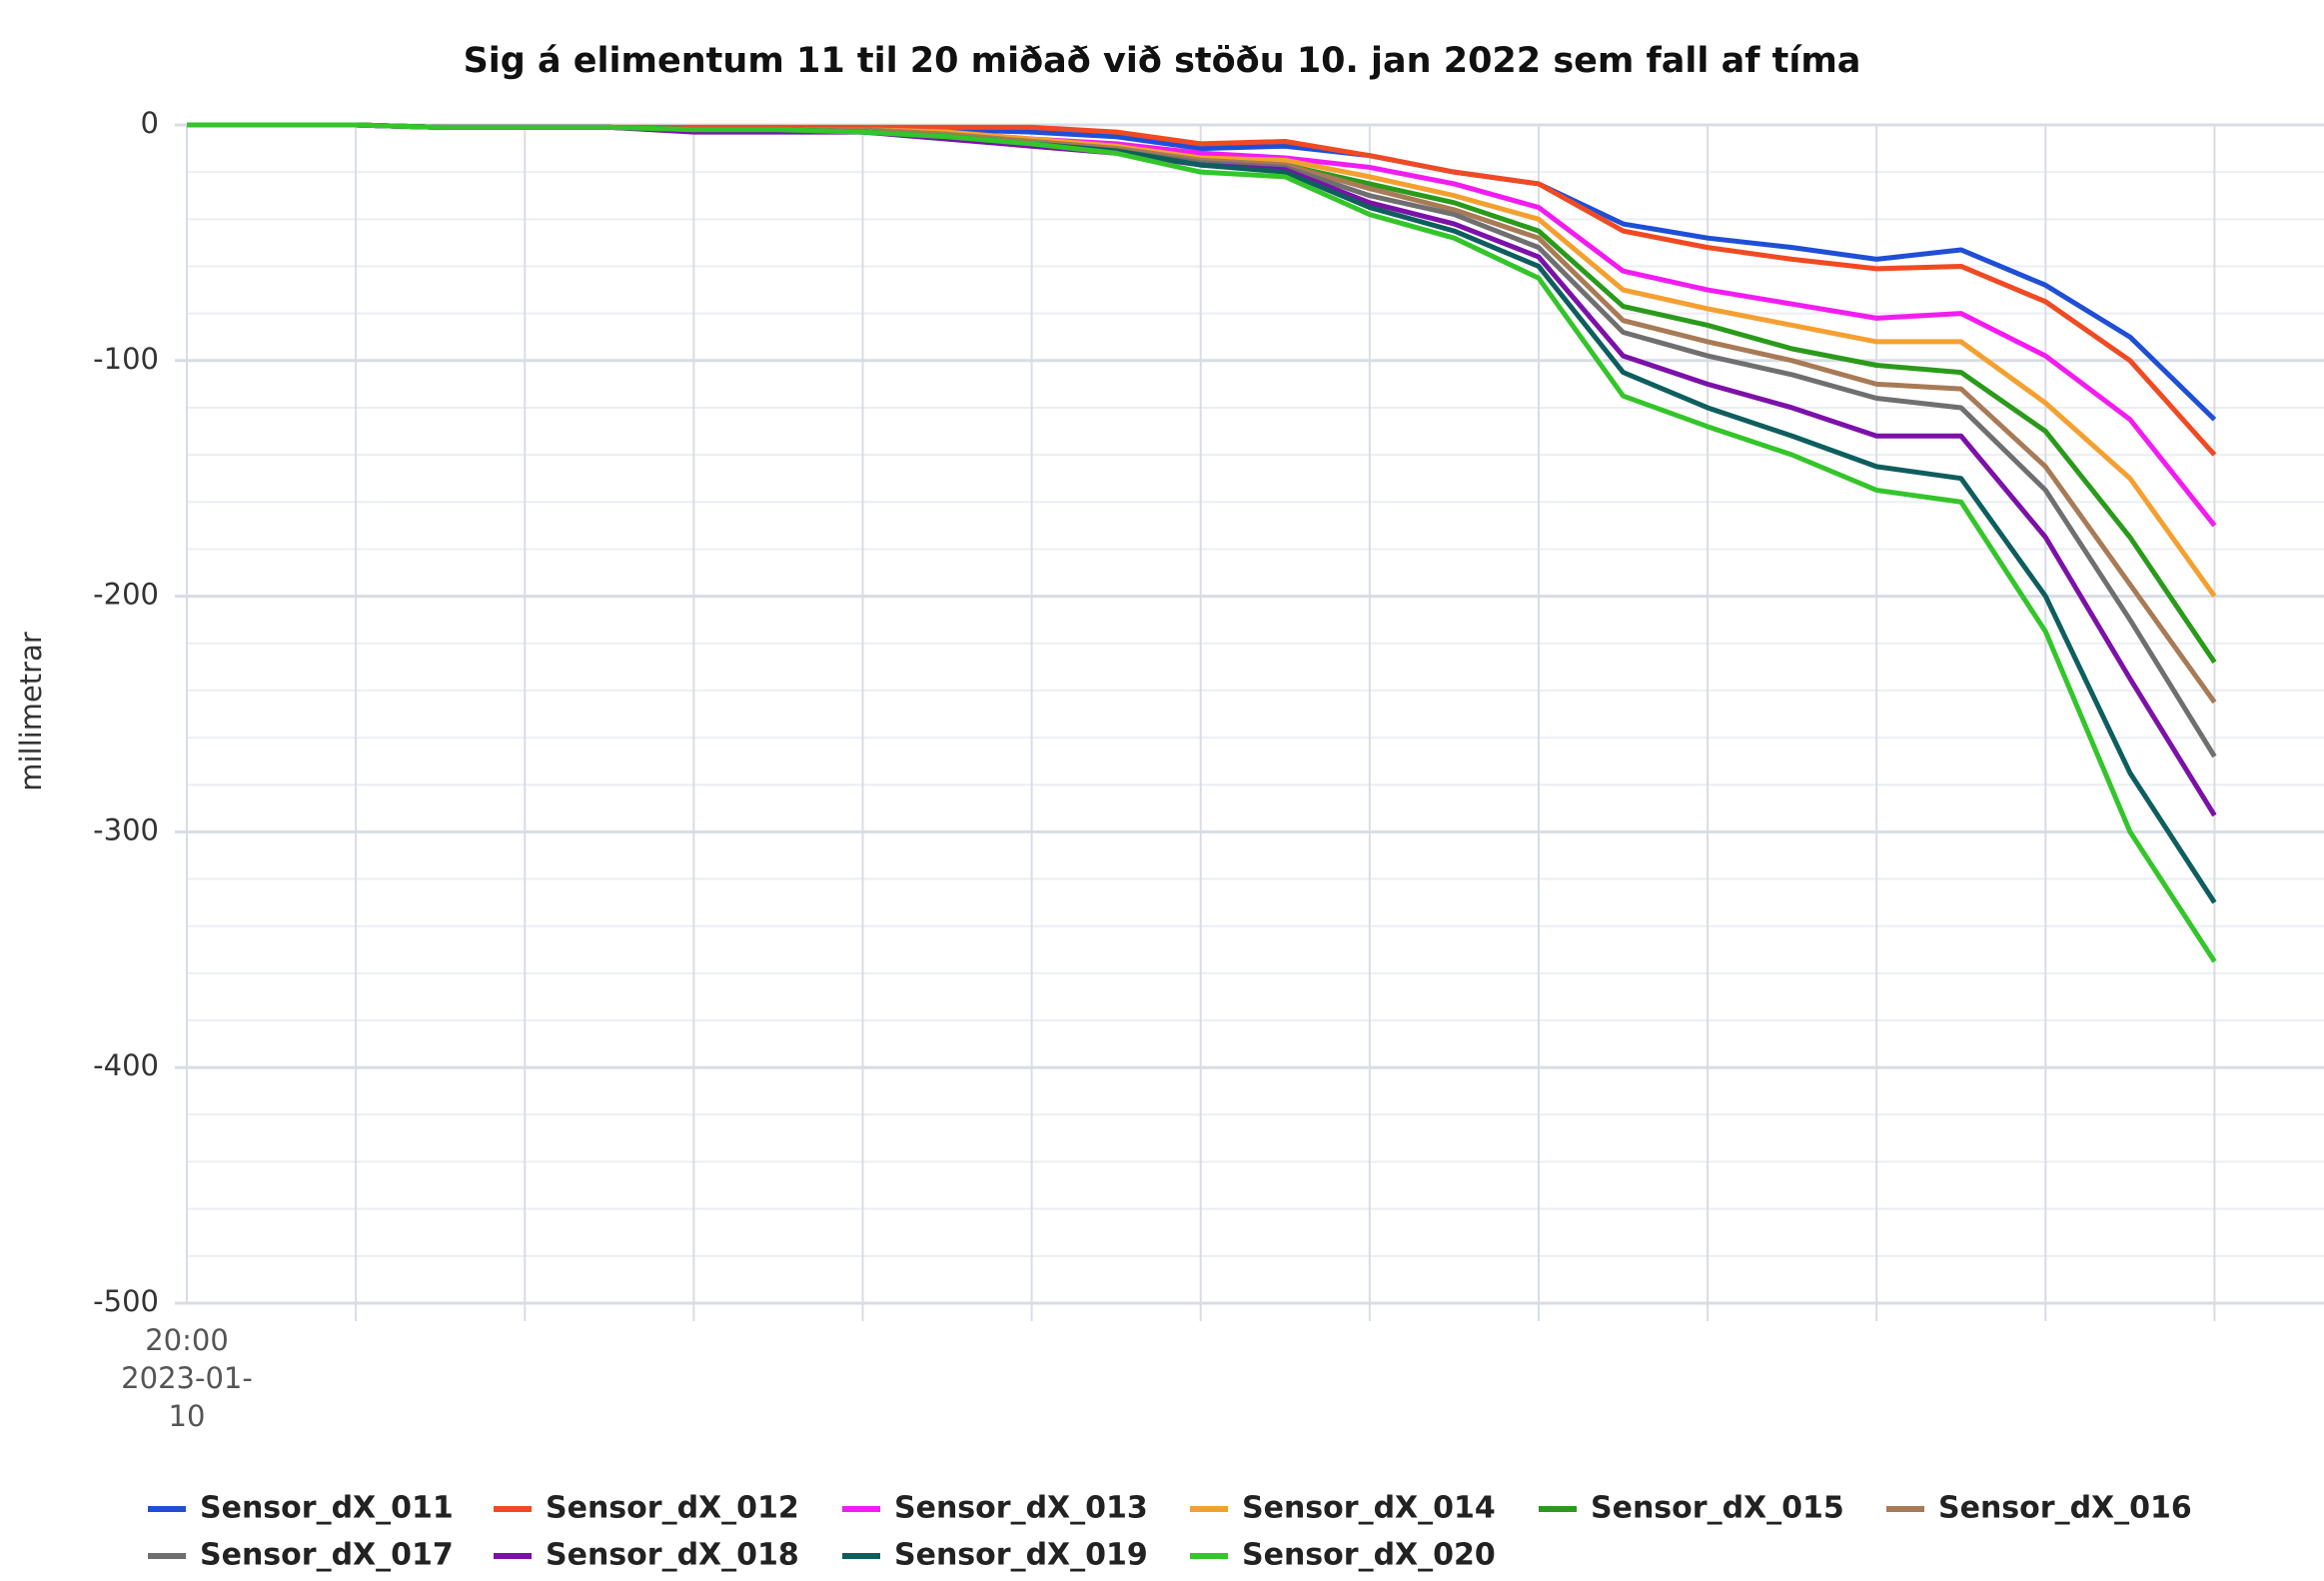 The width and height of the screenshot is (2324, 1581). What do you see at coordinates (187, 1378) in the screenshot?
I see `x-tick-label: 20:00 2023-01-10` at bounding box center [187, 1378].